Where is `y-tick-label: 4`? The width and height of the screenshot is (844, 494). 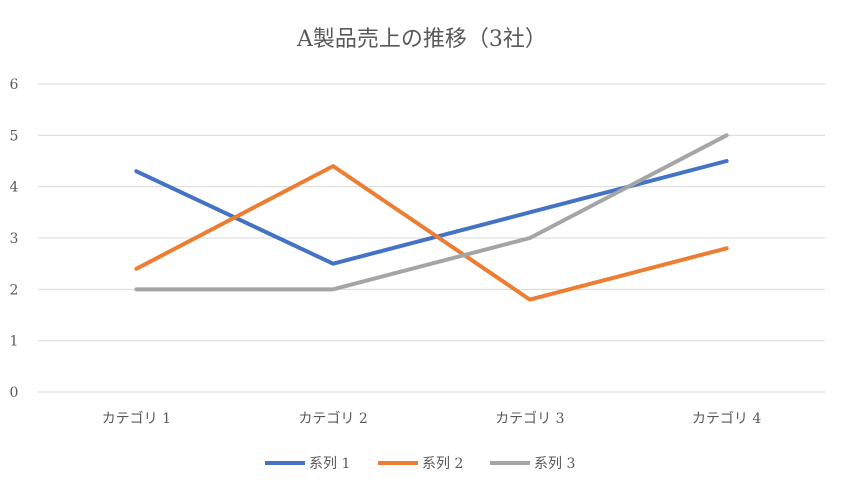
y-tick-label: 4 is located at coordinates (14, 188).